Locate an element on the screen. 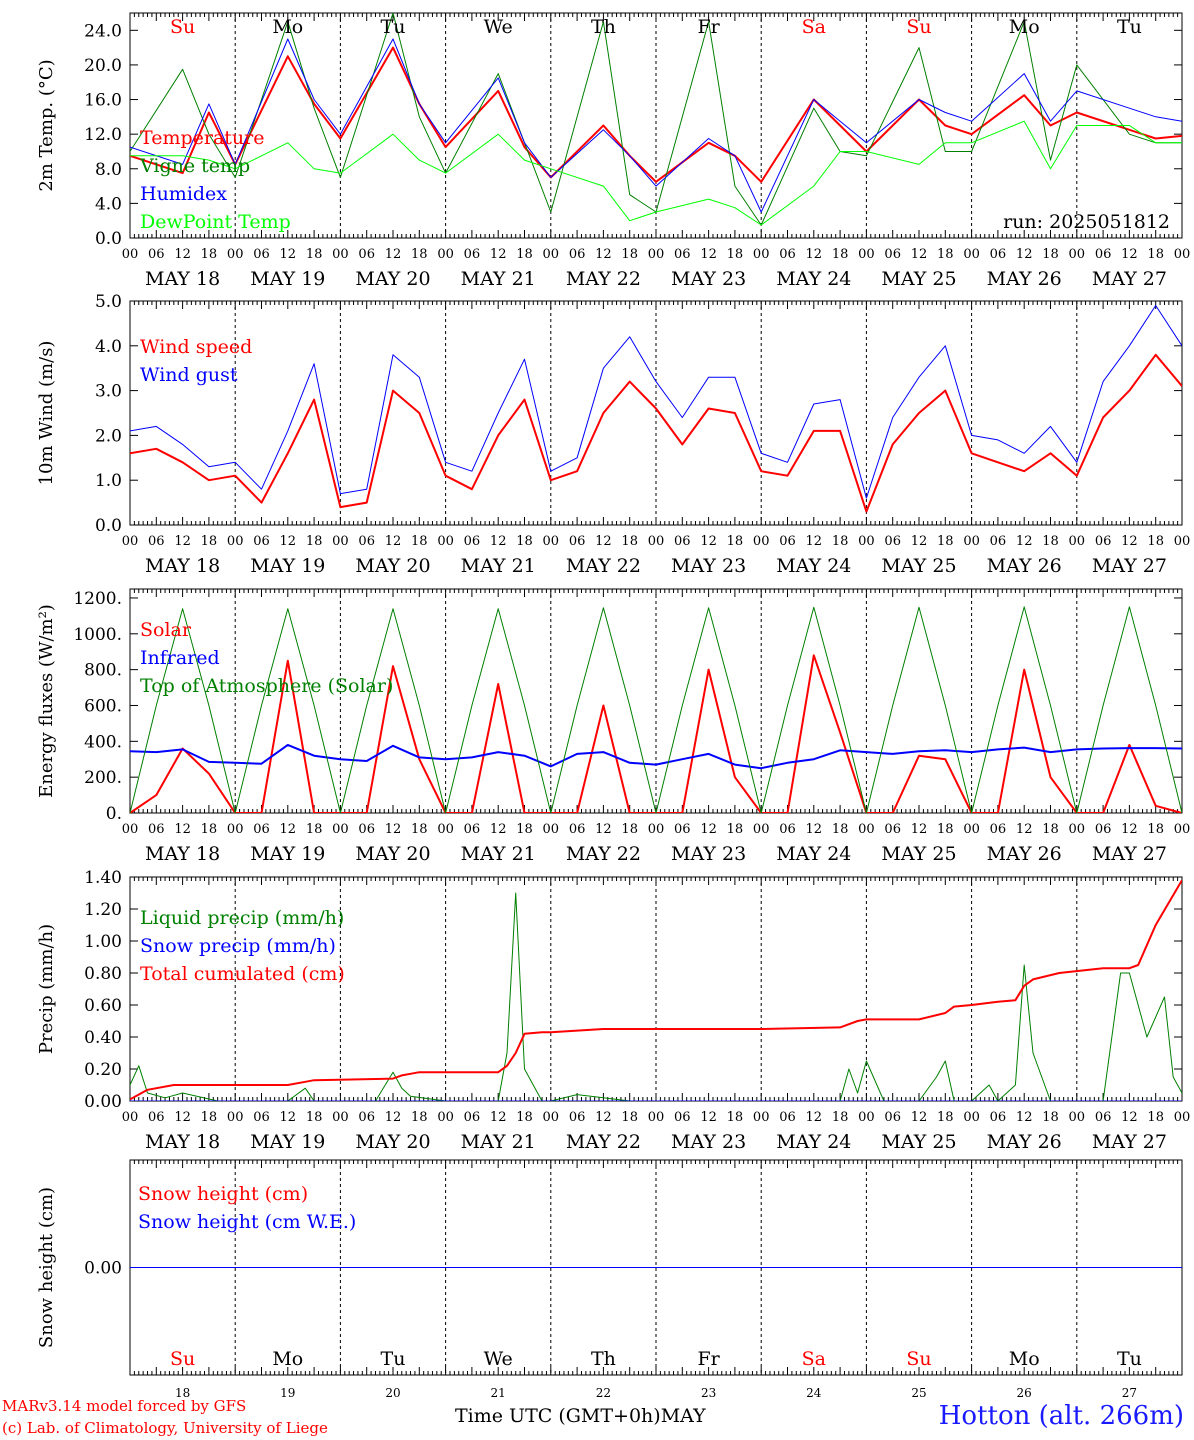 The width and height of the screenshot is (1194, 1440). x-axis-label: Time UTC (GMT+0h)MAY is located at coordinates (580, 1416).